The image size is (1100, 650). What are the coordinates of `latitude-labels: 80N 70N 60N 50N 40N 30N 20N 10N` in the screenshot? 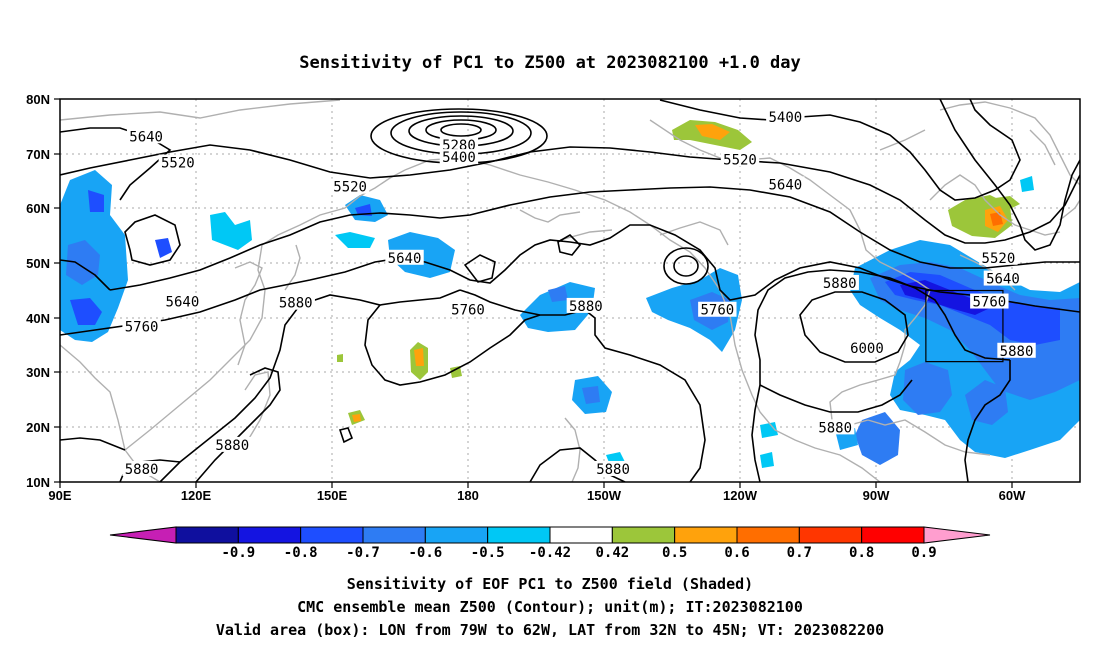 It's located at (38, 291).